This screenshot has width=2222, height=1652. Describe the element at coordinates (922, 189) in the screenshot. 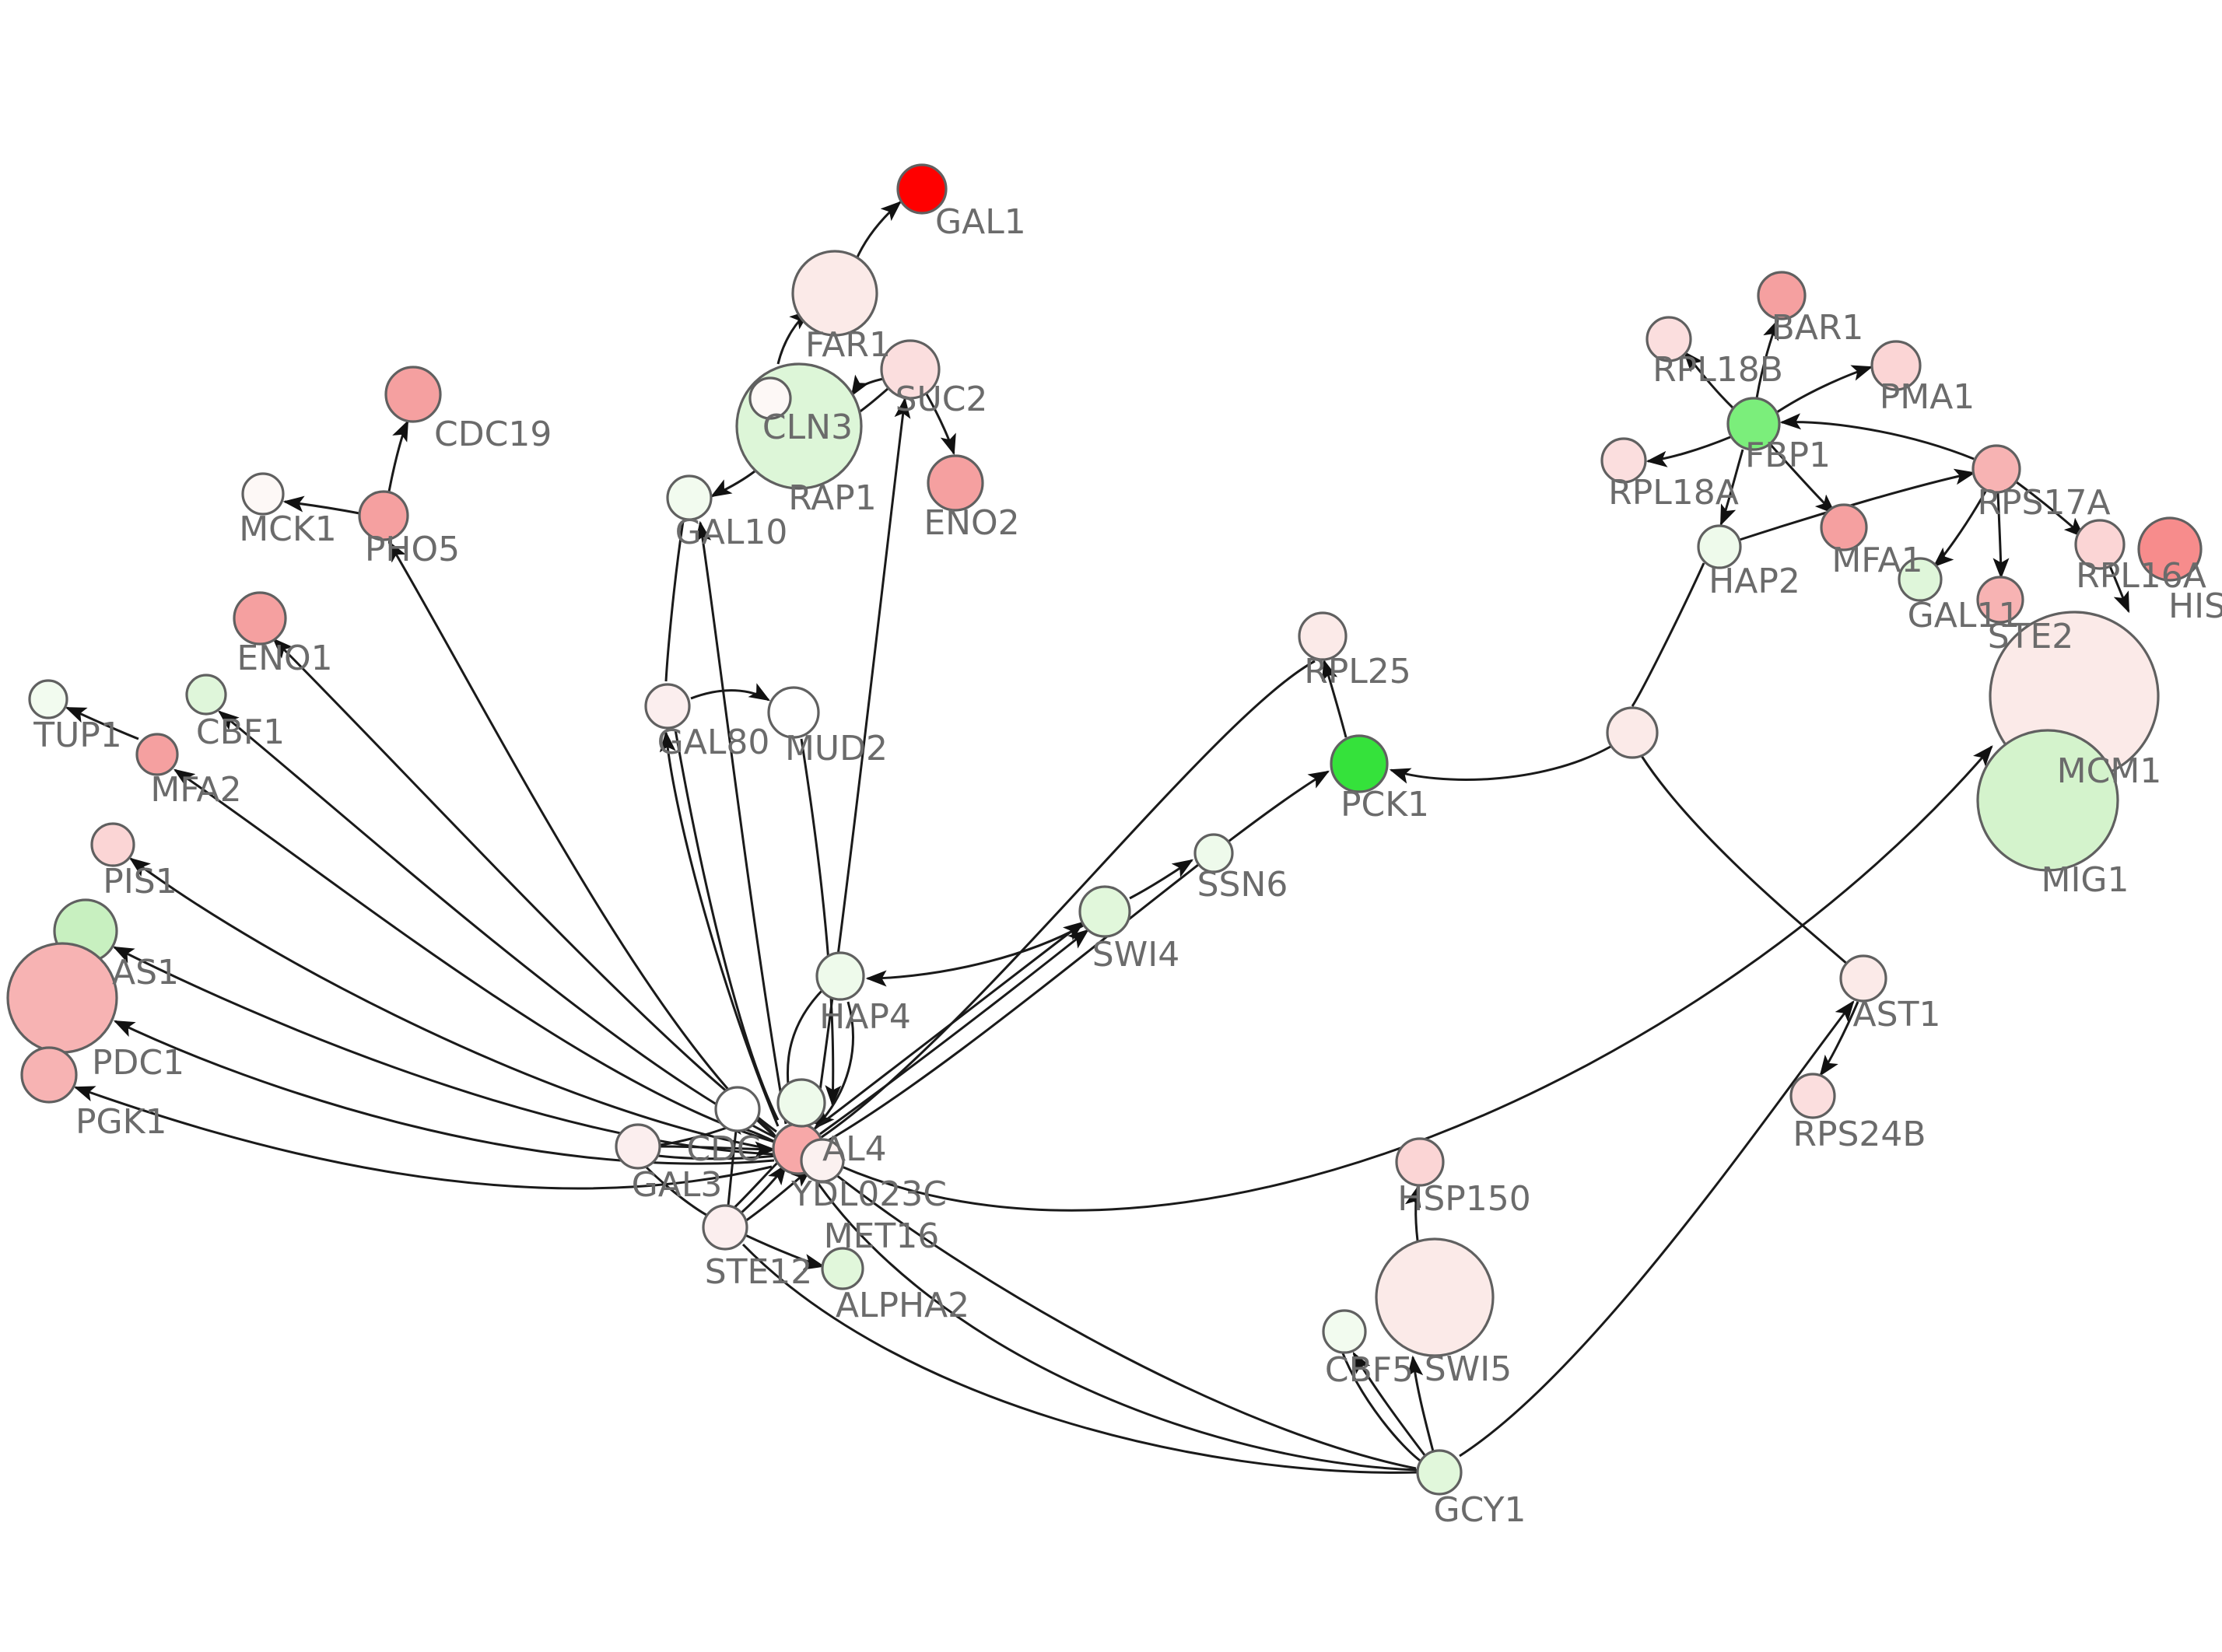

I see `gene-node-gal1` at that location.